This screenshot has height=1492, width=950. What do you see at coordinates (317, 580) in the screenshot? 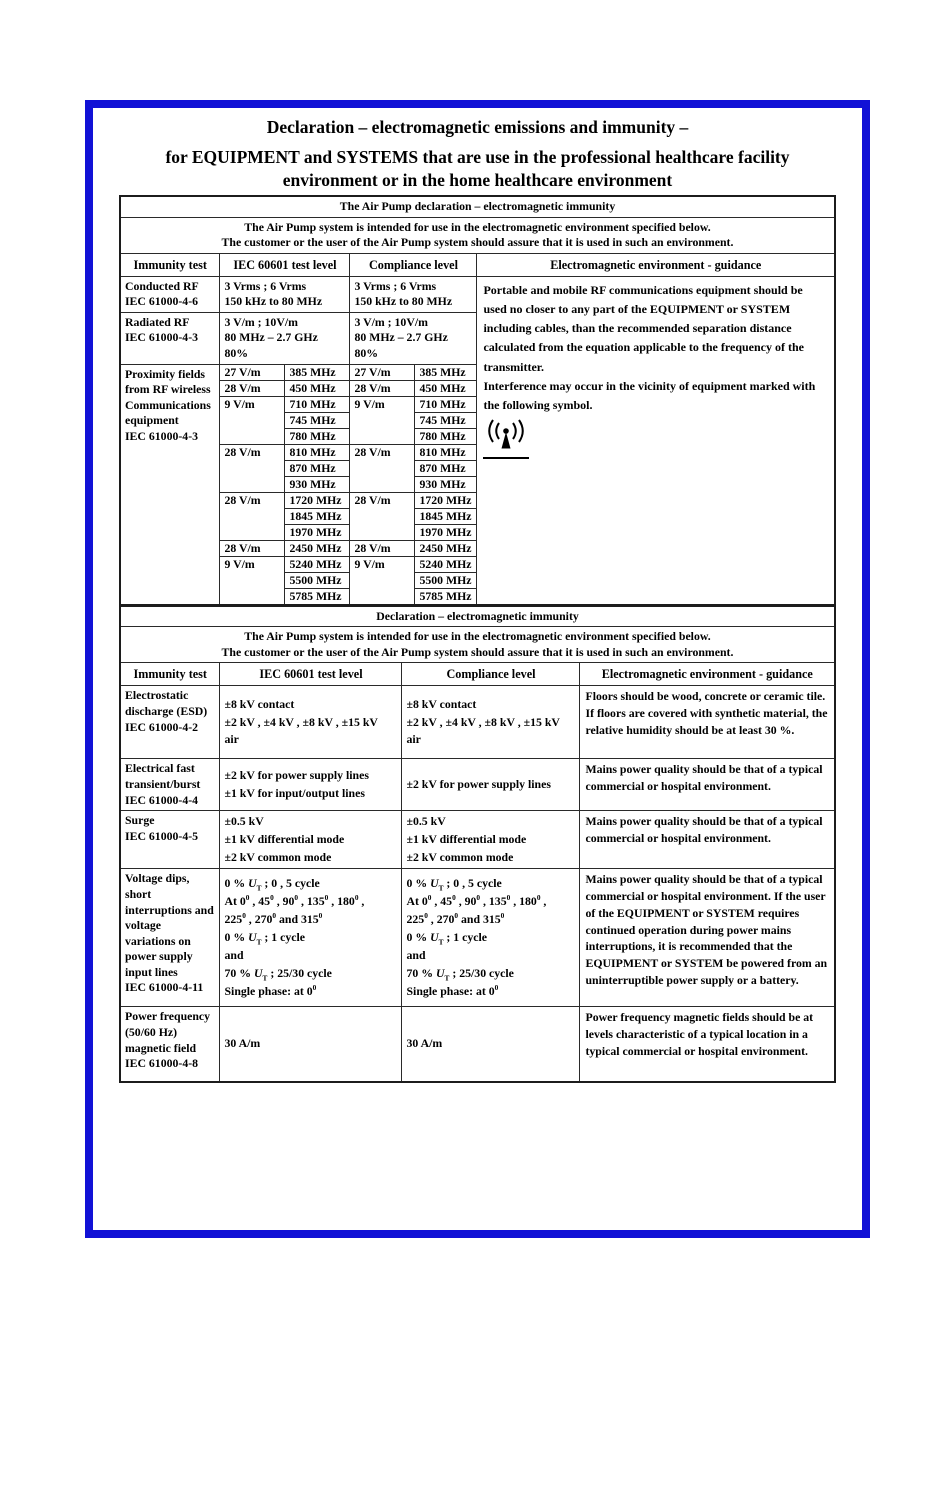
I see `proximity-level-freq-cell: 5500 MHz` at bounding box center [317, 580].